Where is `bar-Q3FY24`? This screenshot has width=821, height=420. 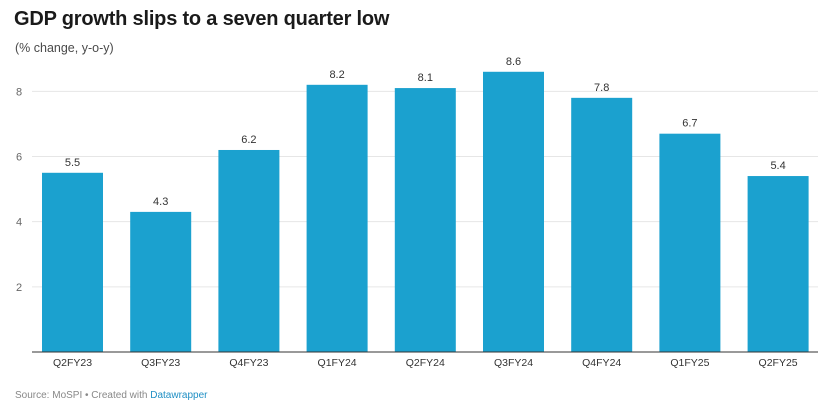 bar-Q3FY24 is located at coordinates (513, 212).